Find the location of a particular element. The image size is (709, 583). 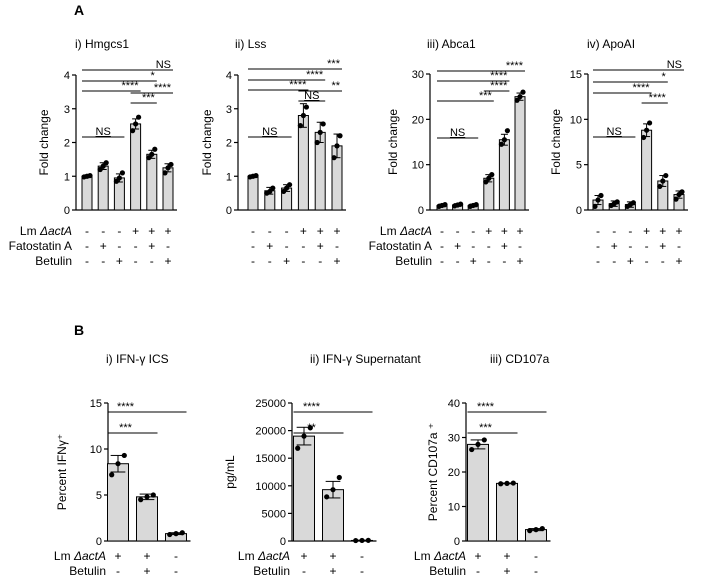

y-tick-label: 25000 is located at coordinates (270, 404).